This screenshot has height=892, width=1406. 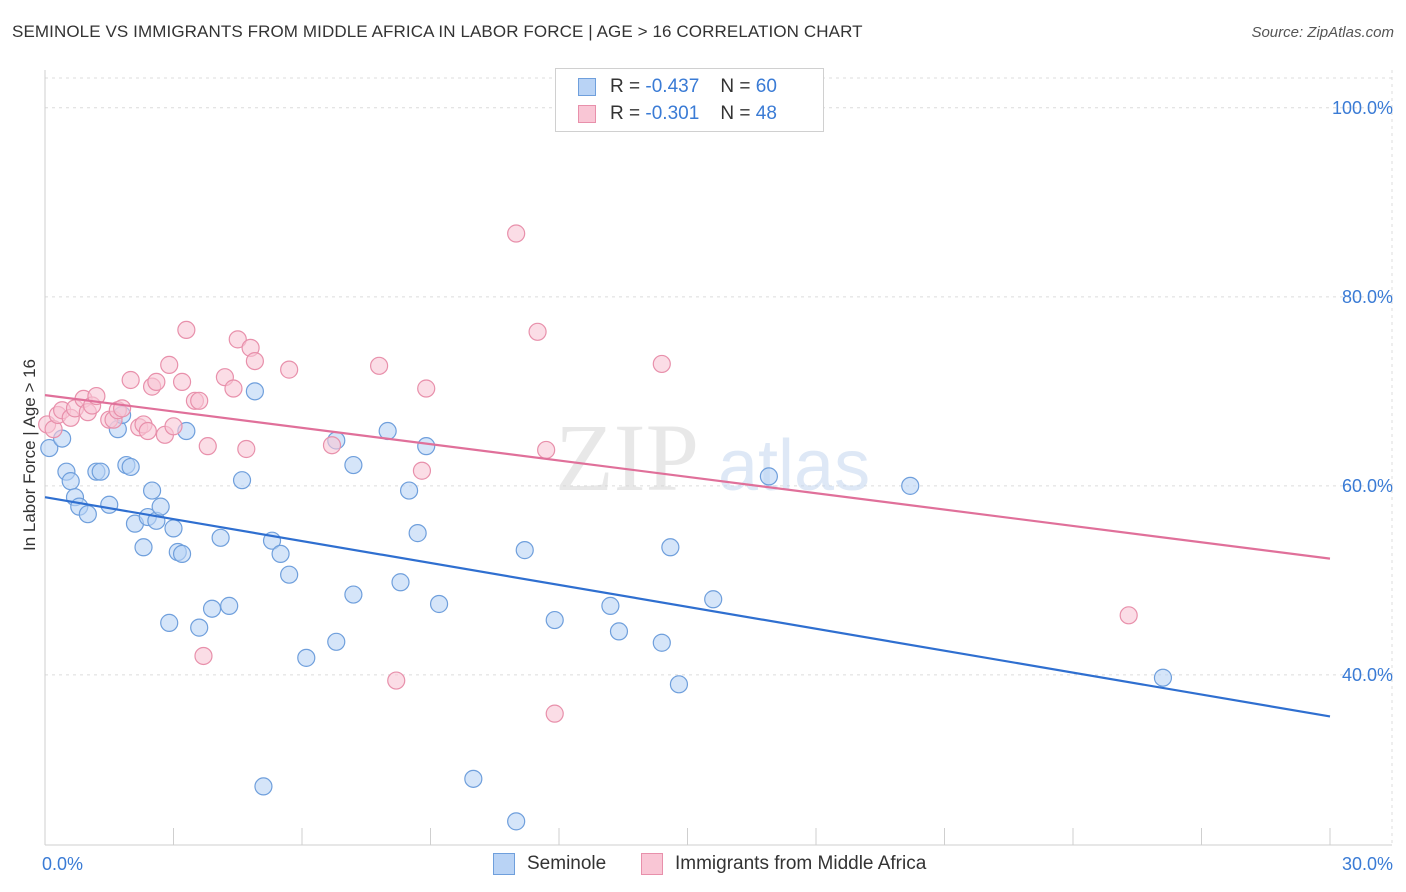 What do you see at coordinates (587, 114) in the screenshot?
I see `legend-swatch-middle-africa` at bounding box center [587, 114].